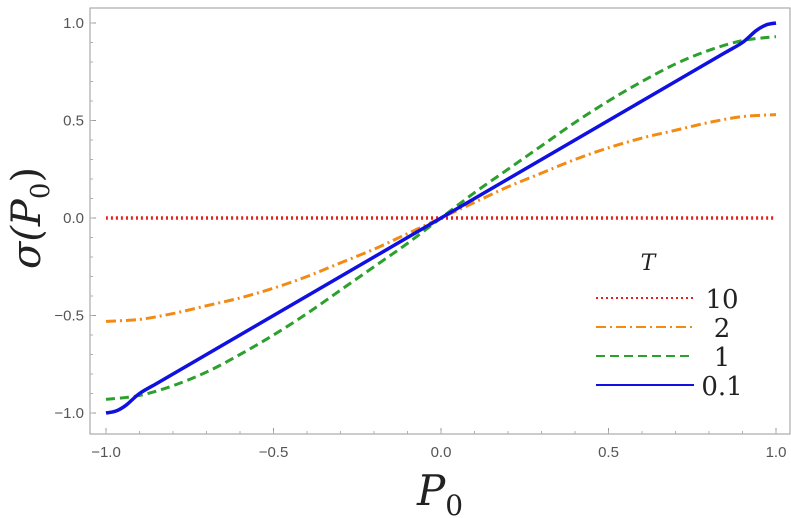 The width and height of the screenshot is (791, 518). Describe the element at coordinates (721, 300) in the screenshot. I see `legend-label-T-10: 10` at that location.